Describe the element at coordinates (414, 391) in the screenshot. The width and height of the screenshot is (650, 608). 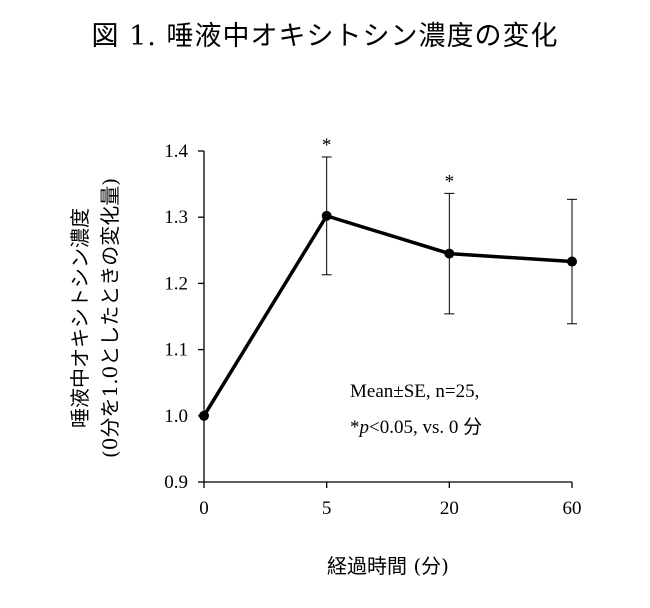
I see `annotation-line1: Mean±SE, n=25,` at that location.